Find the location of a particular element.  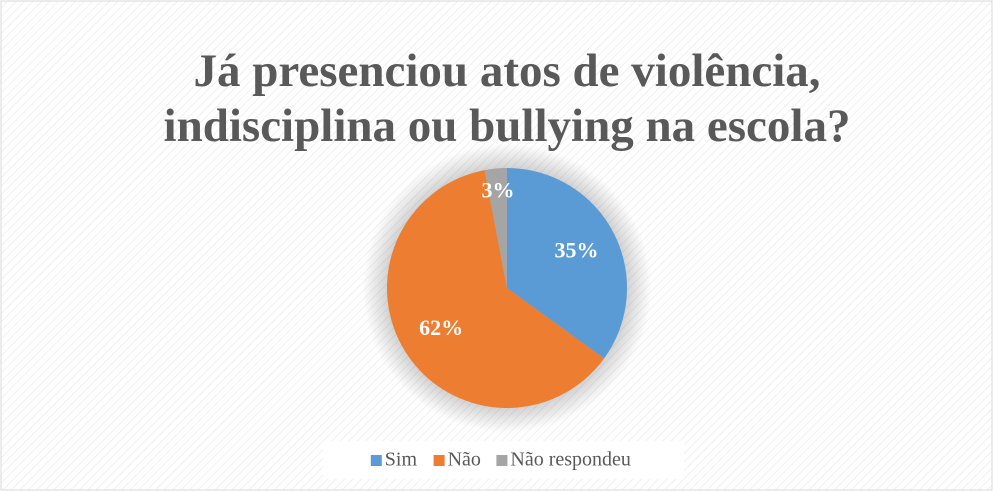

legend-label: Não is located at coordinates (464, 460).